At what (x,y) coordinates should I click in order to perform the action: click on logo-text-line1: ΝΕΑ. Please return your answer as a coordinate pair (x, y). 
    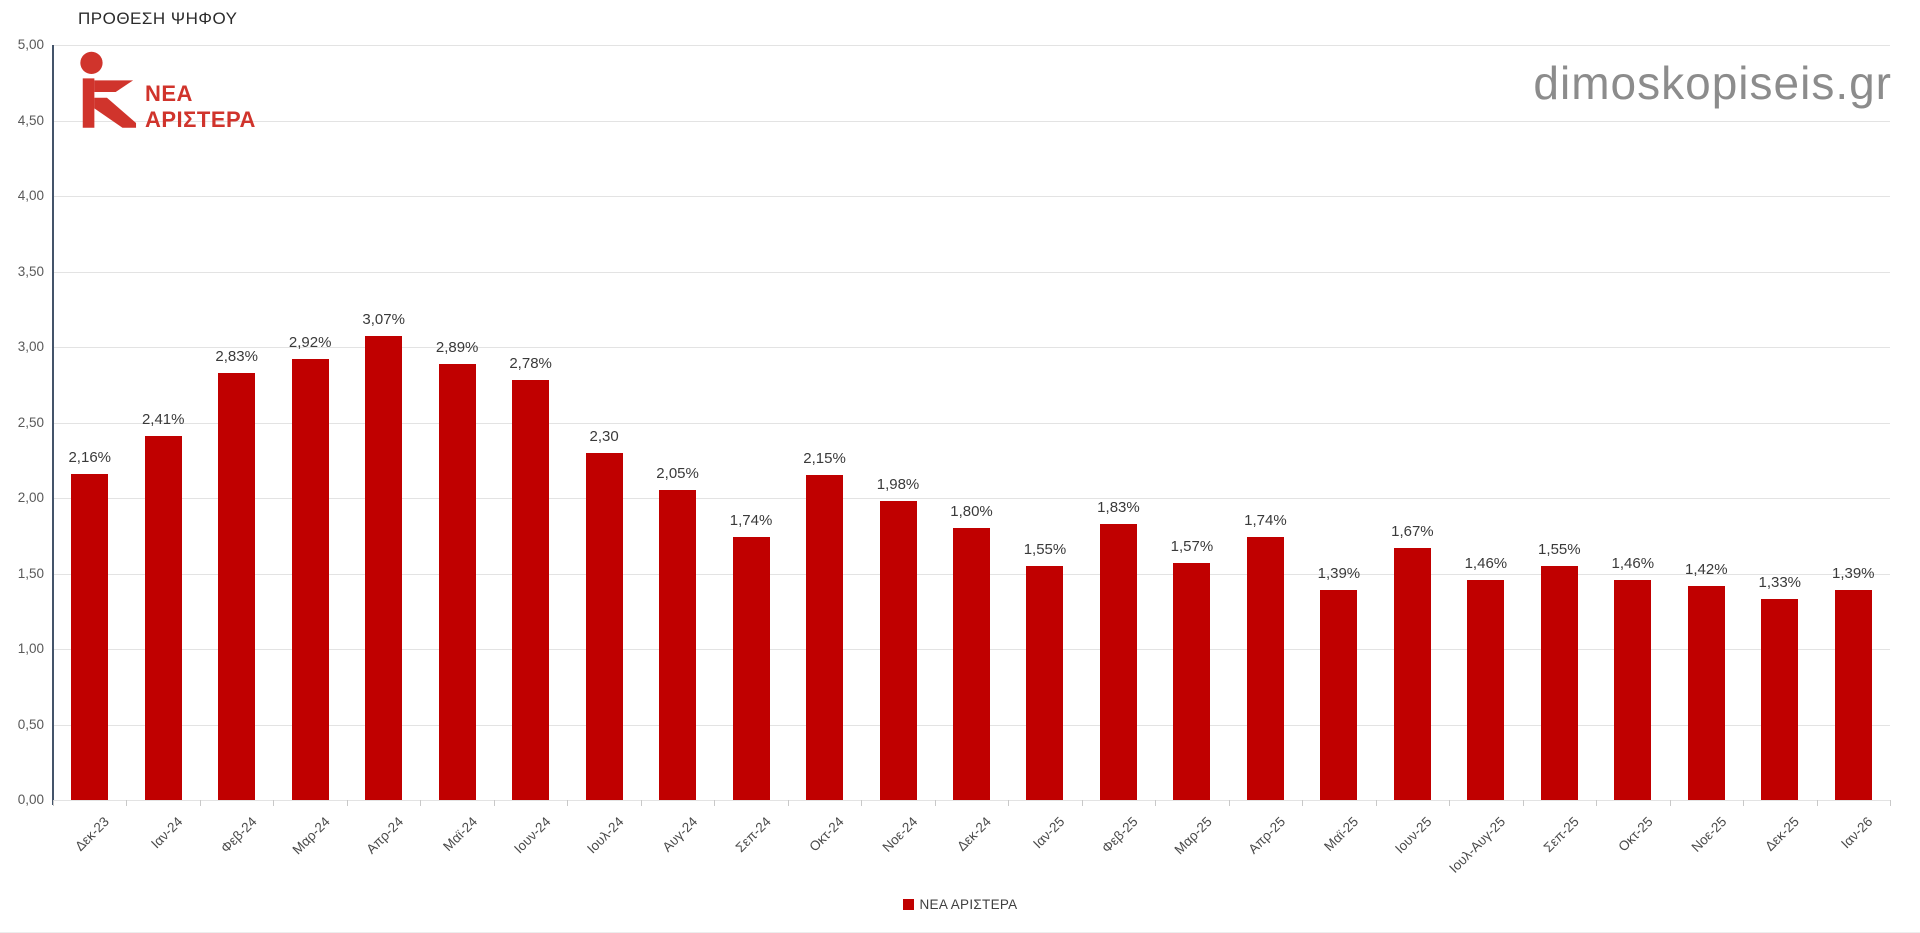
    Looking at the image, I should click on (169, 93).